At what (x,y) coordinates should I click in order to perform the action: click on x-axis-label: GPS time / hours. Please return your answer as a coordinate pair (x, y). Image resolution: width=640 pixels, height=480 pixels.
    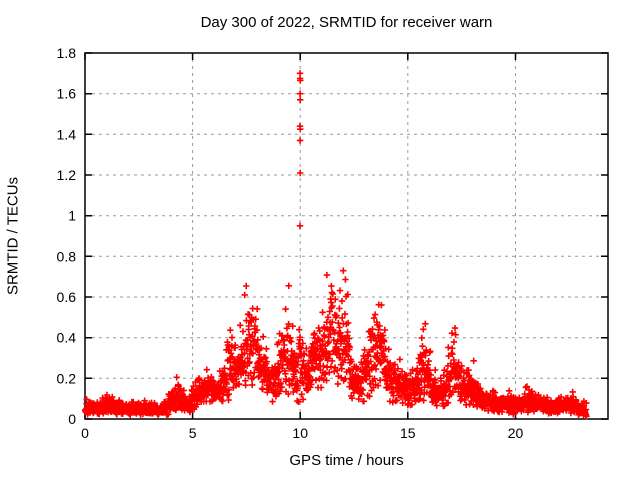
    Looking at the image, I should click on (346, 460).